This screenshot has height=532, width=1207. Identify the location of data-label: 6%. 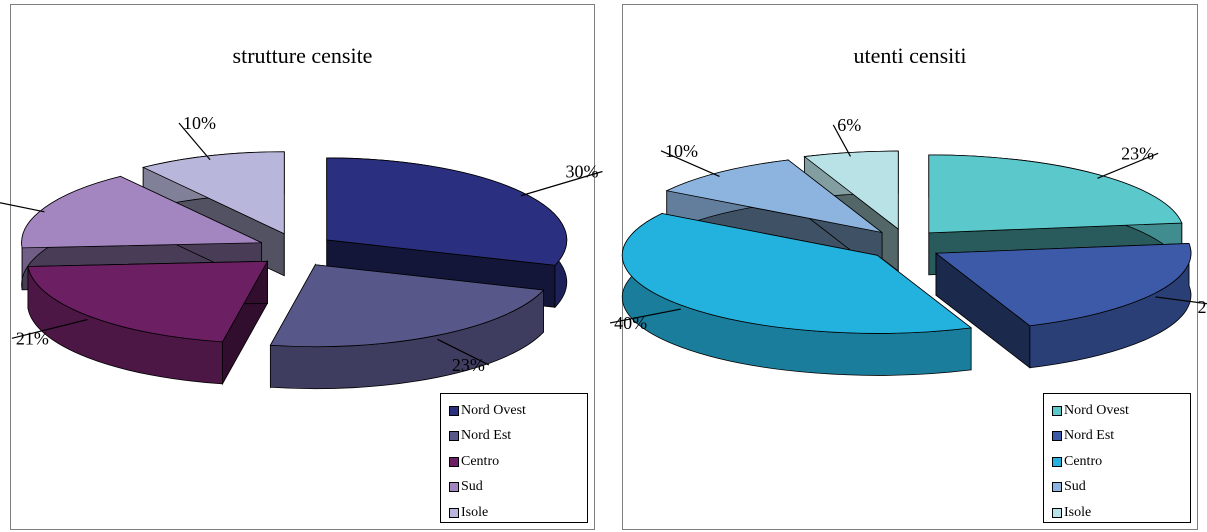
(849, 125).